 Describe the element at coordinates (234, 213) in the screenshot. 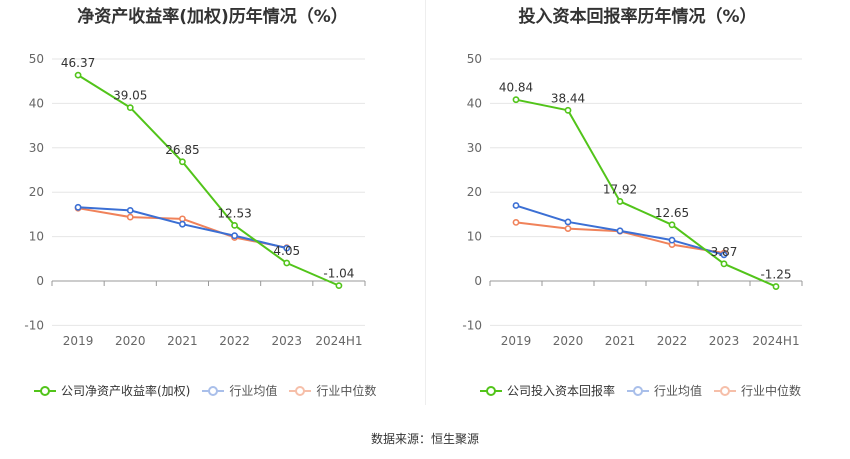

I see `data-label: 12.53` at that location.